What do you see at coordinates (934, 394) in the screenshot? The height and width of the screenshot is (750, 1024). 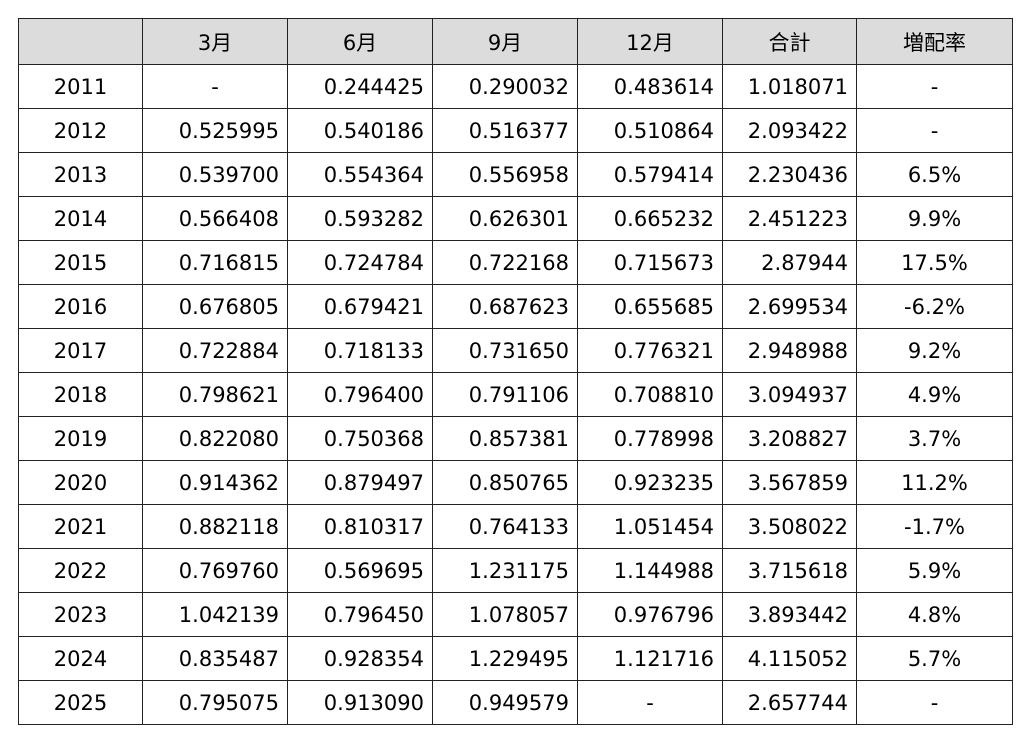 I see `growth-rate-cell: 4.9%` at bounding box center [934, 394].